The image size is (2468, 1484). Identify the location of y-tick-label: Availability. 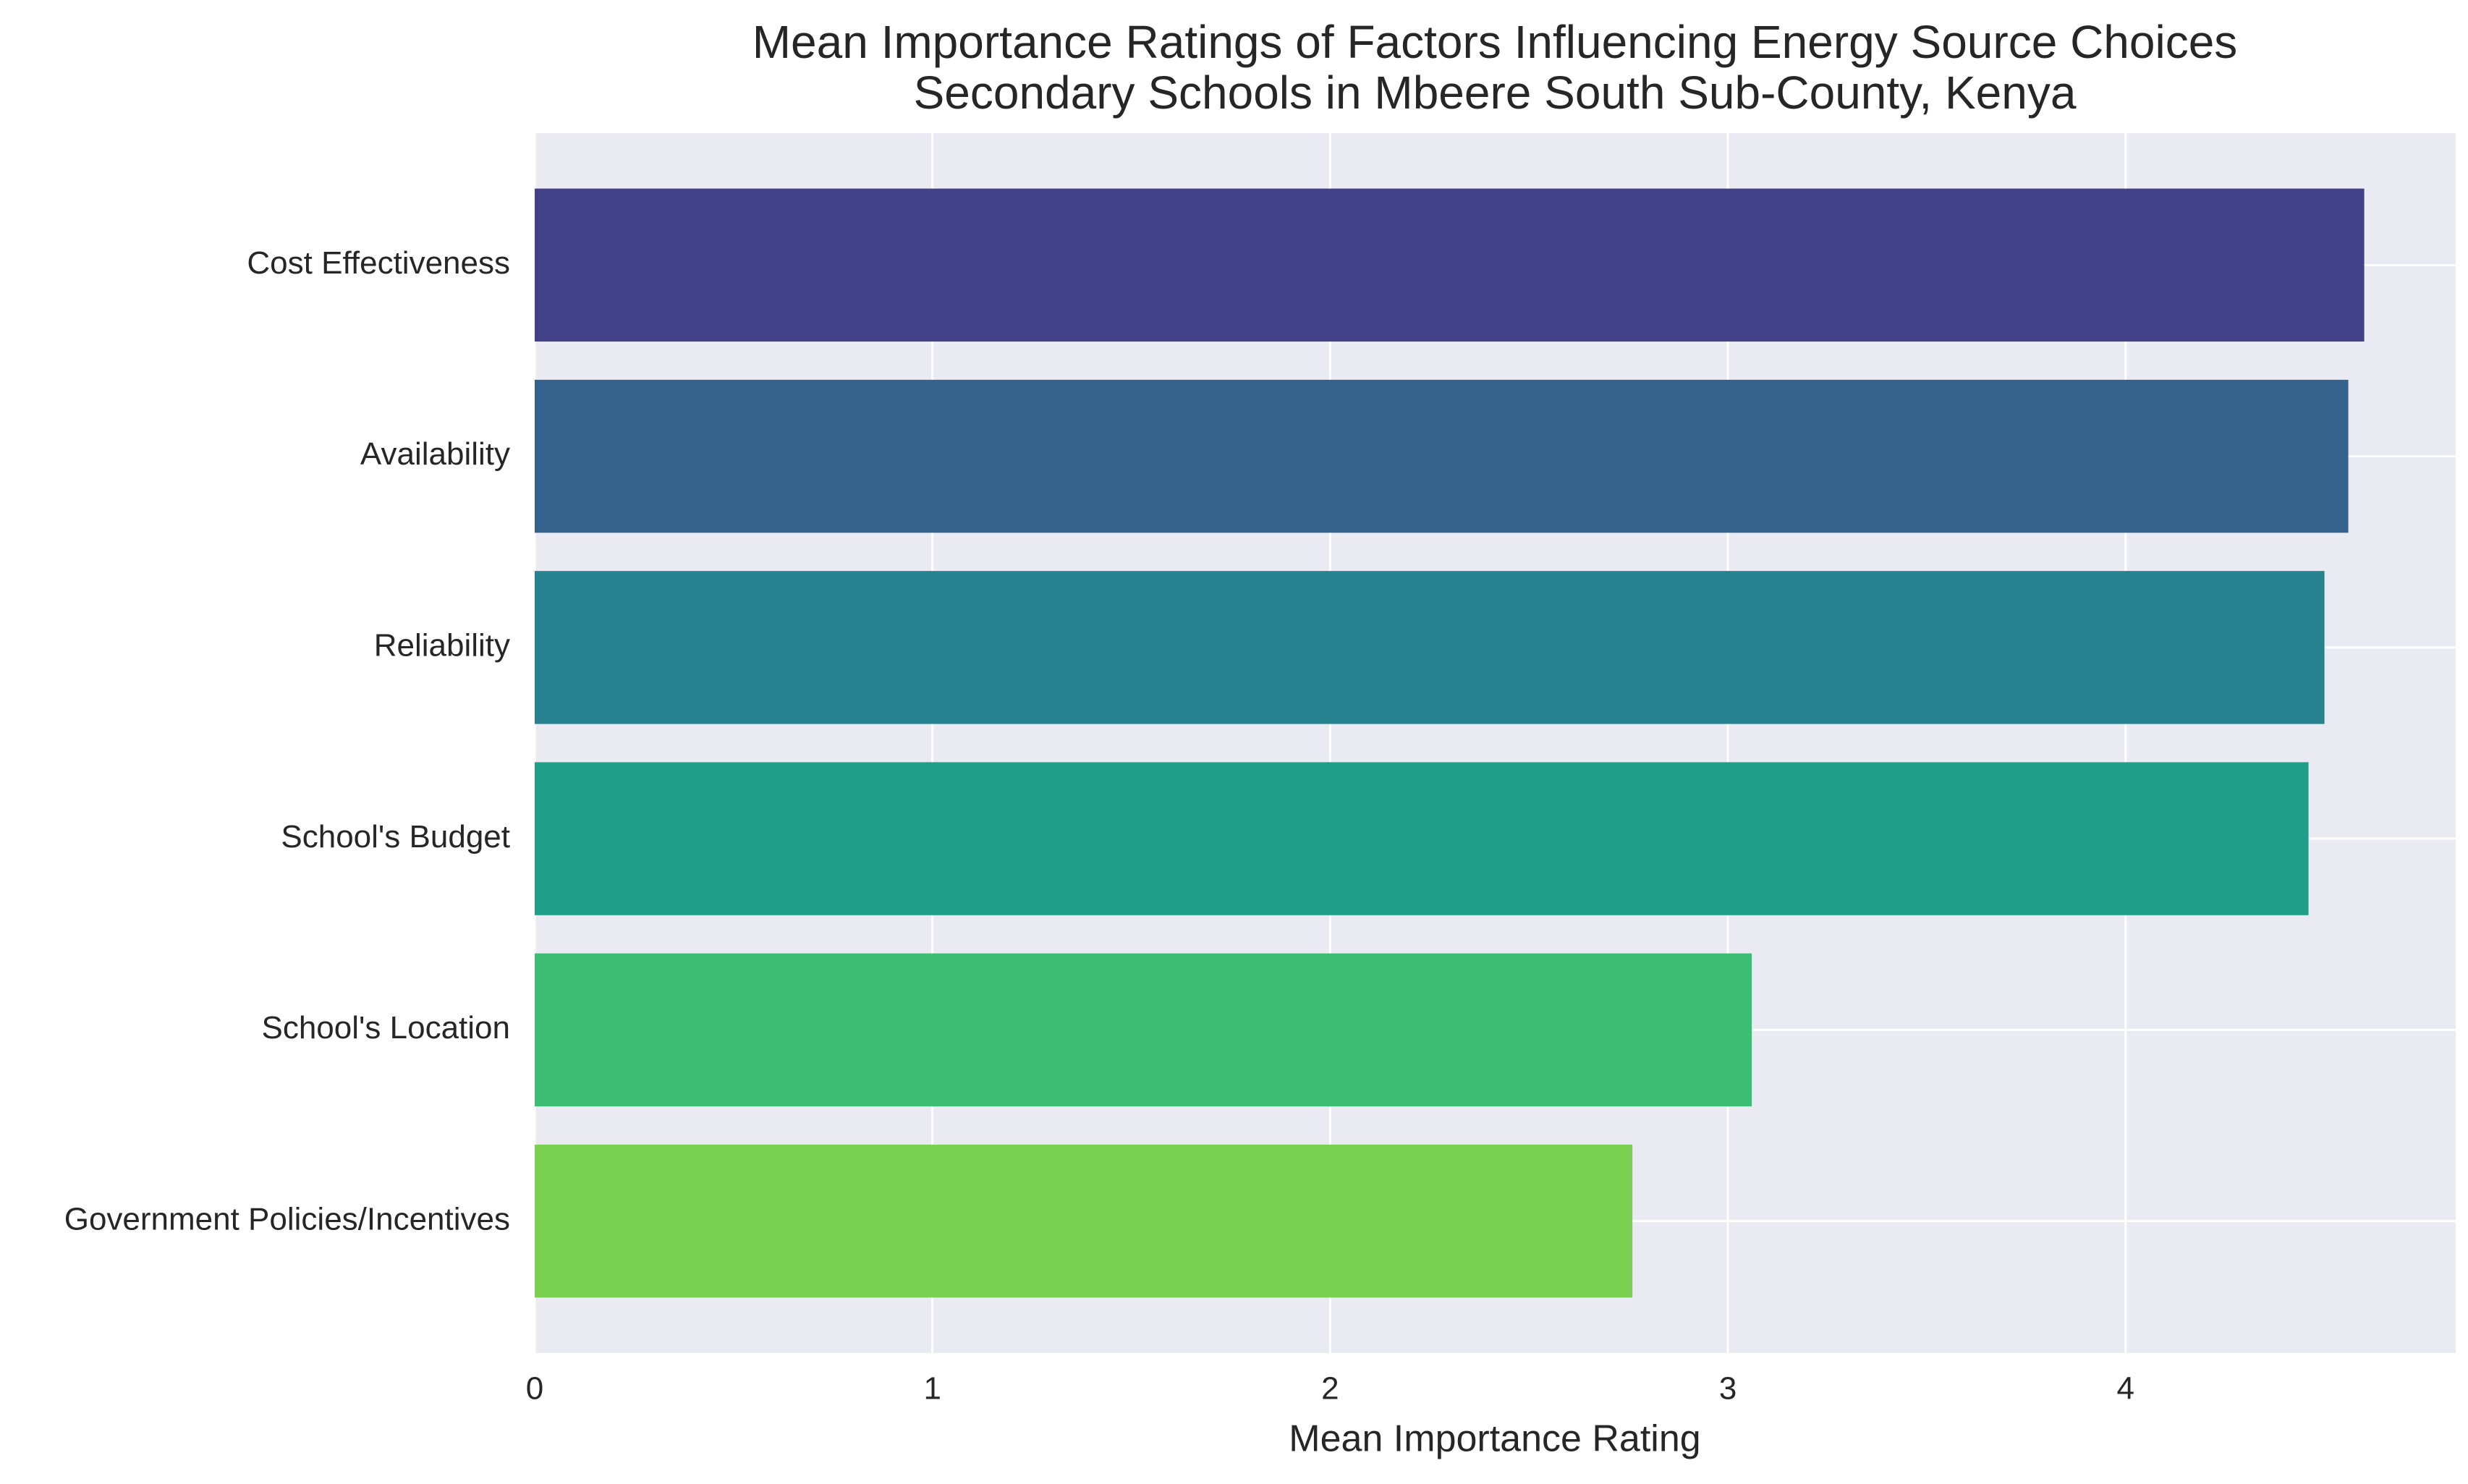
(435, 454).